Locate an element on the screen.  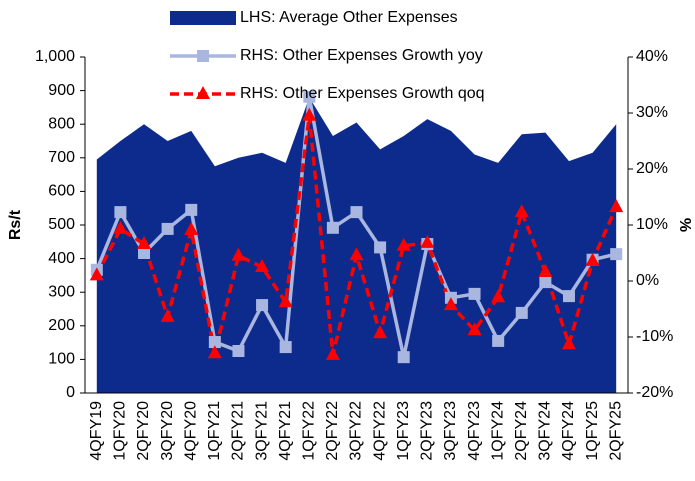
y2-tick-label: -20% is located at coordinates (654, 392).